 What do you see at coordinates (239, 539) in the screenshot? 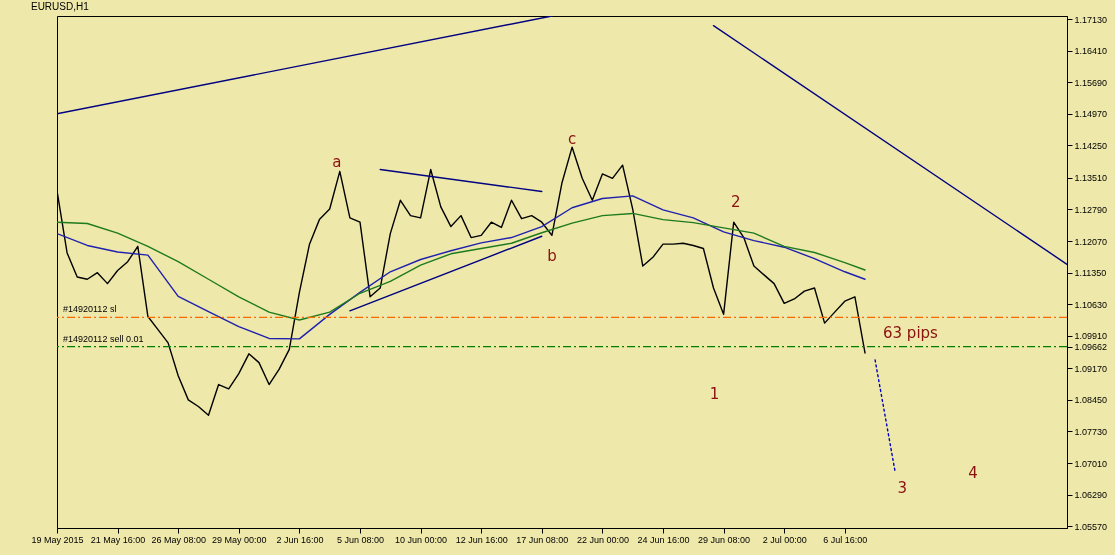
I see `x-tick-label: 29 May 00:00` at bounding box center [239, 539].